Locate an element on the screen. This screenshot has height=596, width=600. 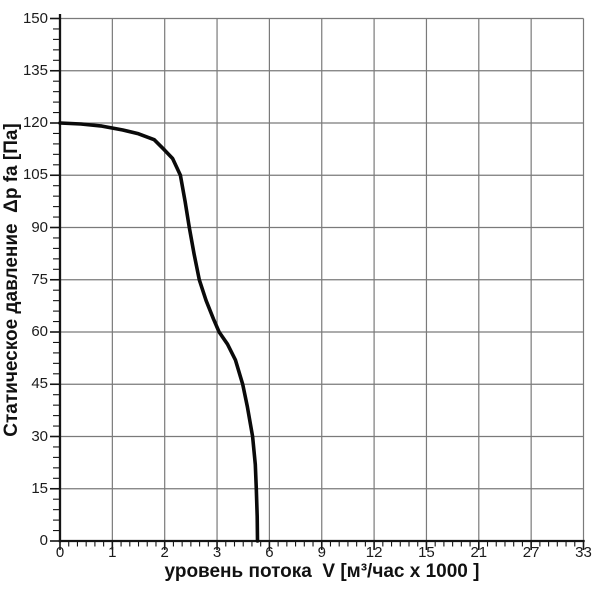
x-tick-label: 21 is located at coordinates (479, 552).